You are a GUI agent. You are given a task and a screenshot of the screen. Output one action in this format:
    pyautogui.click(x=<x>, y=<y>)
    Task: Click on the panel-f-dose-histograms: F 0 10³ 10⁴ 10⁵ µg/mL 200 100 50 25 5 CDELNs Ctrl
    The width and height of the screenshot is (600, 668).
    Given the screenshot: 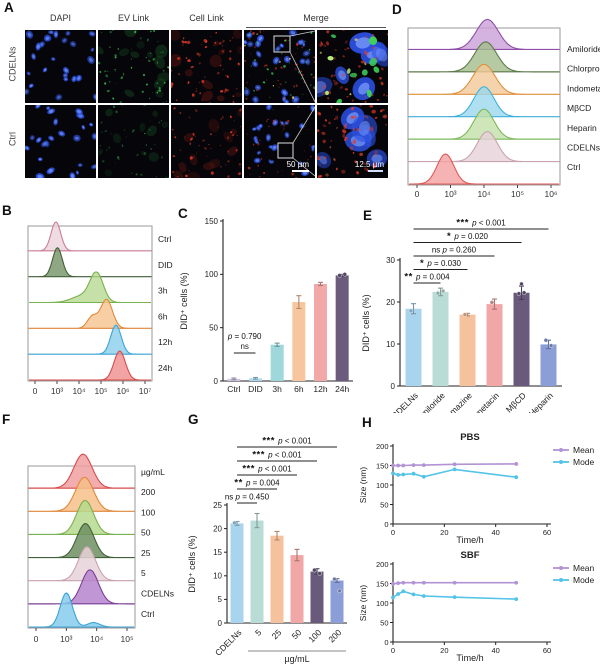 What is the action you would take?
    pyautogui.click(x=92, y=538)
    